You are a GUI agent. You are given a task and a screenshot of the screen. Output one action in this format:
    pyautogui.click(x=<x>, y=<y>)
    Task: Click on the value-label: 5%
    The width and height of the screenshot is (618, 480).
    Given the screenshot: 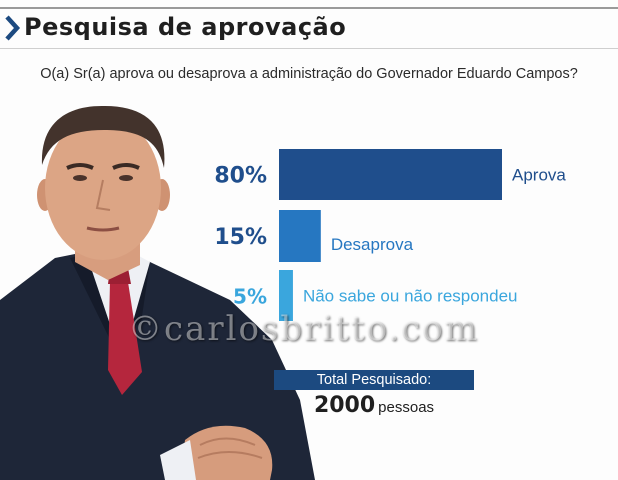 What is the action you would take?
    pyautogui.click(x=250, y=297)
    